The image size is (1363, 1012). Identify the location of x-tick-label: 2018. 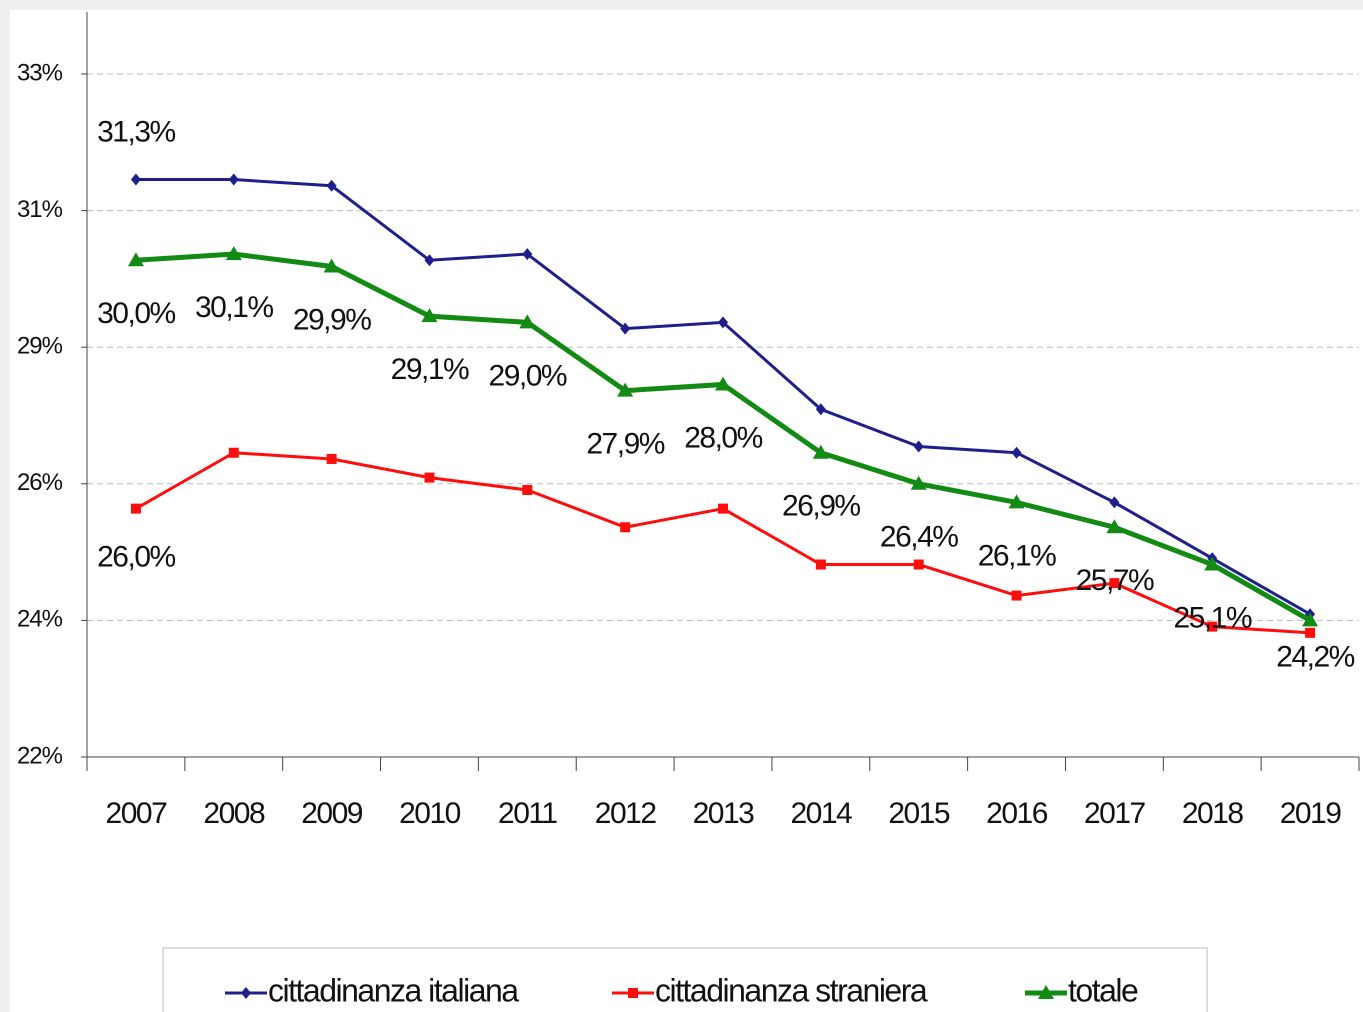
(1213, 813).